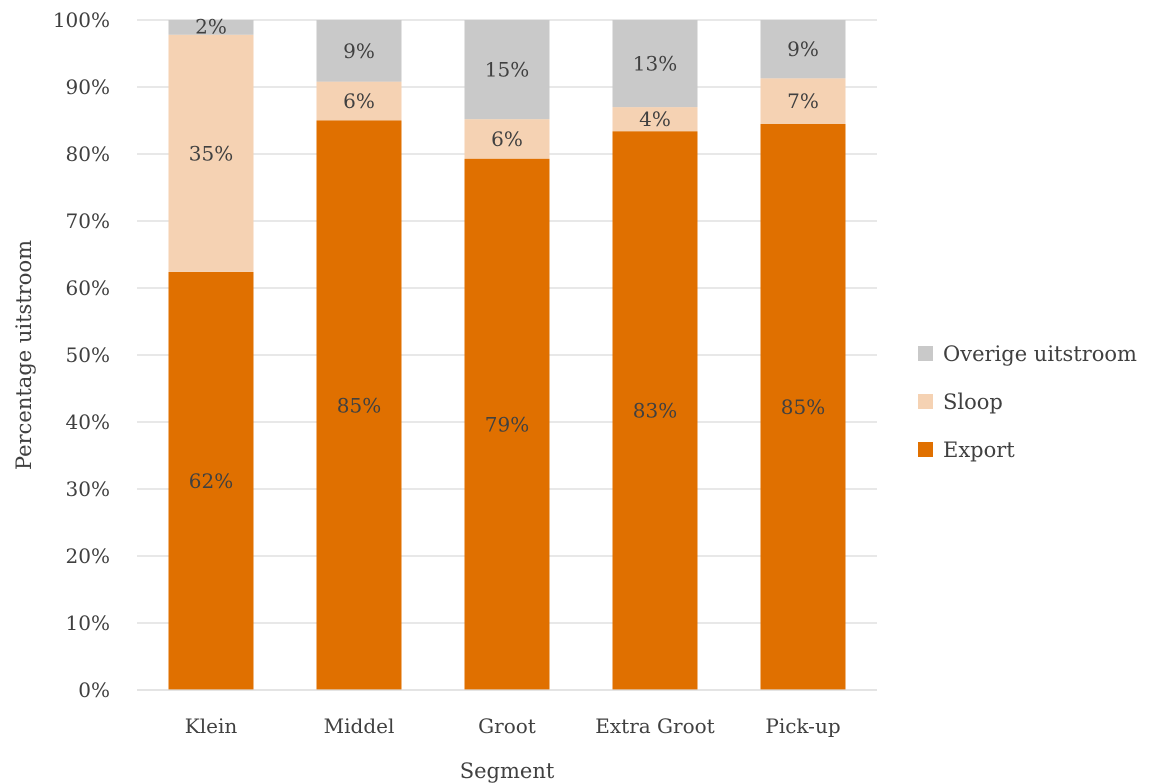 The width and height of the screenshot is (1163, 784). What do you see at coordinates (973, 402) in the screenshot?
I see `legend-label: Sloop` at bounding box center [973, 402].